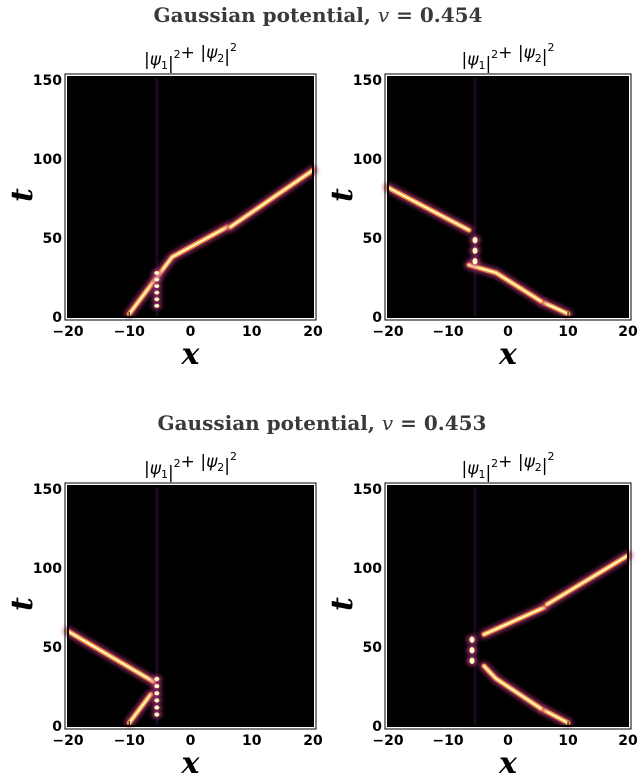 This screenshot has width=637, height=781. Describe the element at coordinates (318, 15) in the screenshot. I see `row-title-top: Gaussian potential, v = 0.454` at that location.